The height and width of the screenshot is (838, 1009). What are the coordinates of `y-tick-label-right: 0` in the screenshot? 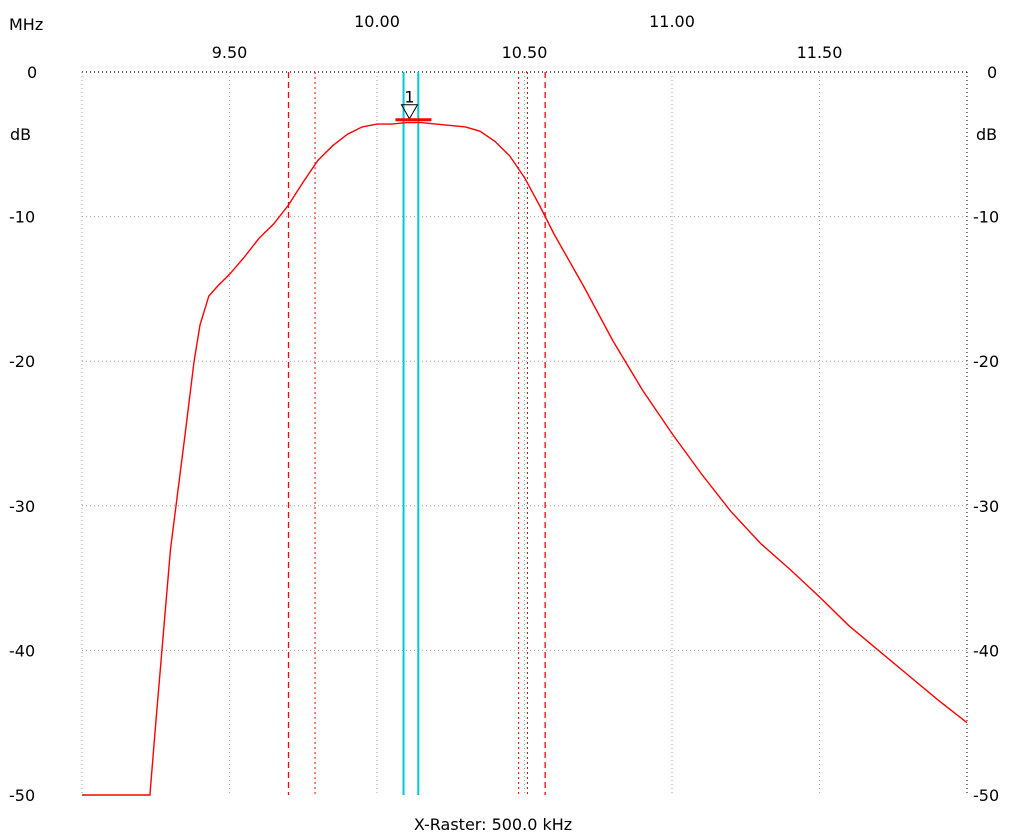 It's located at (992, 72).